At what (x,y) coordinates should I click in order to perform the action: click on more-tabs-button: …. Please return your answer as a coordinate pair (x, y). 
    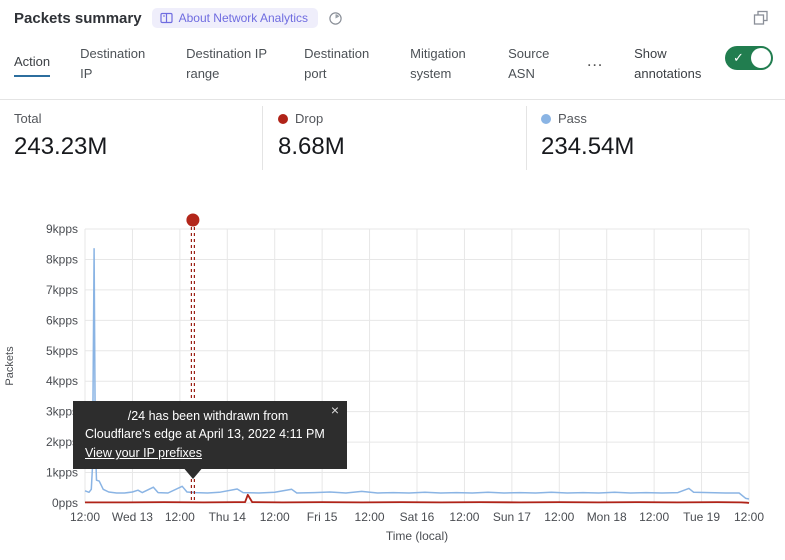
    Looking at the image, I should click on (595, 60).